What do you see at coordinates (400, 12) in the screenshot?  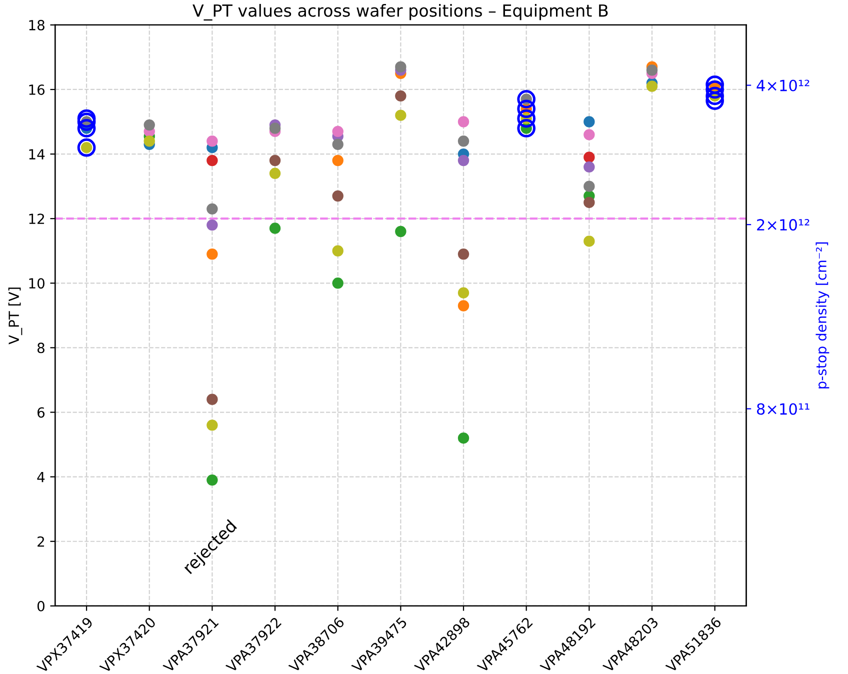 I see `chart-title: V_PT values across wafer positions – Equipment B` at bounding box center [400, 12].